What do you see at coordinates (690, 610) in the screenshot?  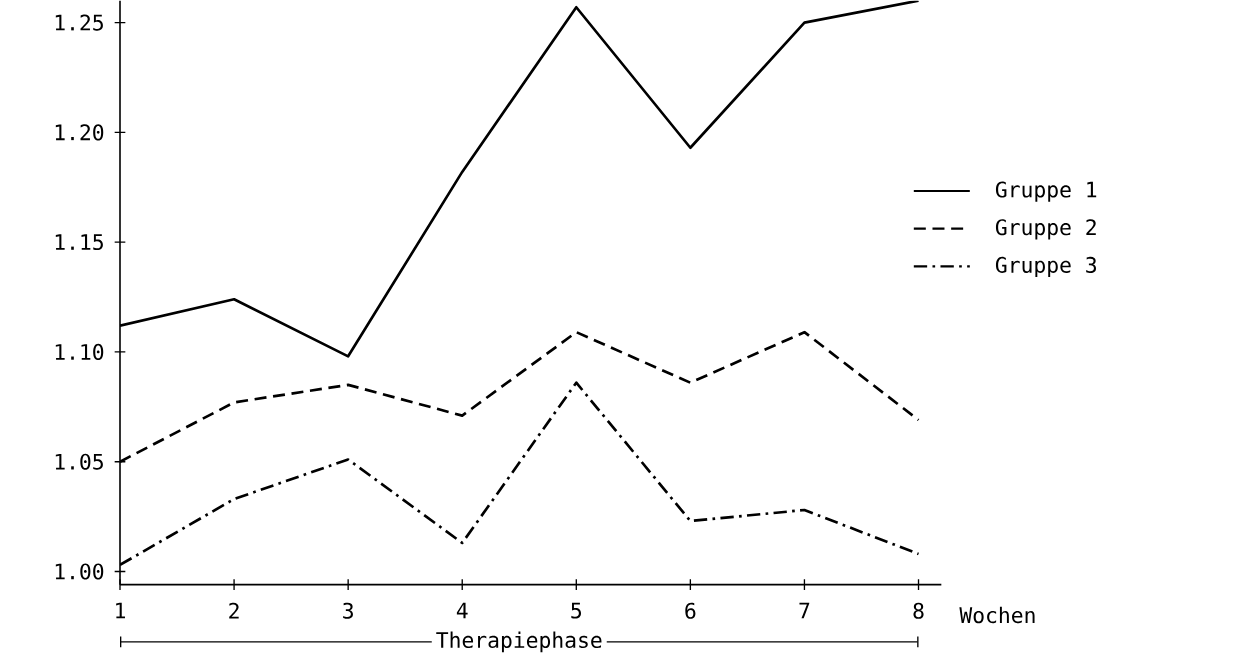 I see `x-tick-label: 6` at bounding box center [690, 610].